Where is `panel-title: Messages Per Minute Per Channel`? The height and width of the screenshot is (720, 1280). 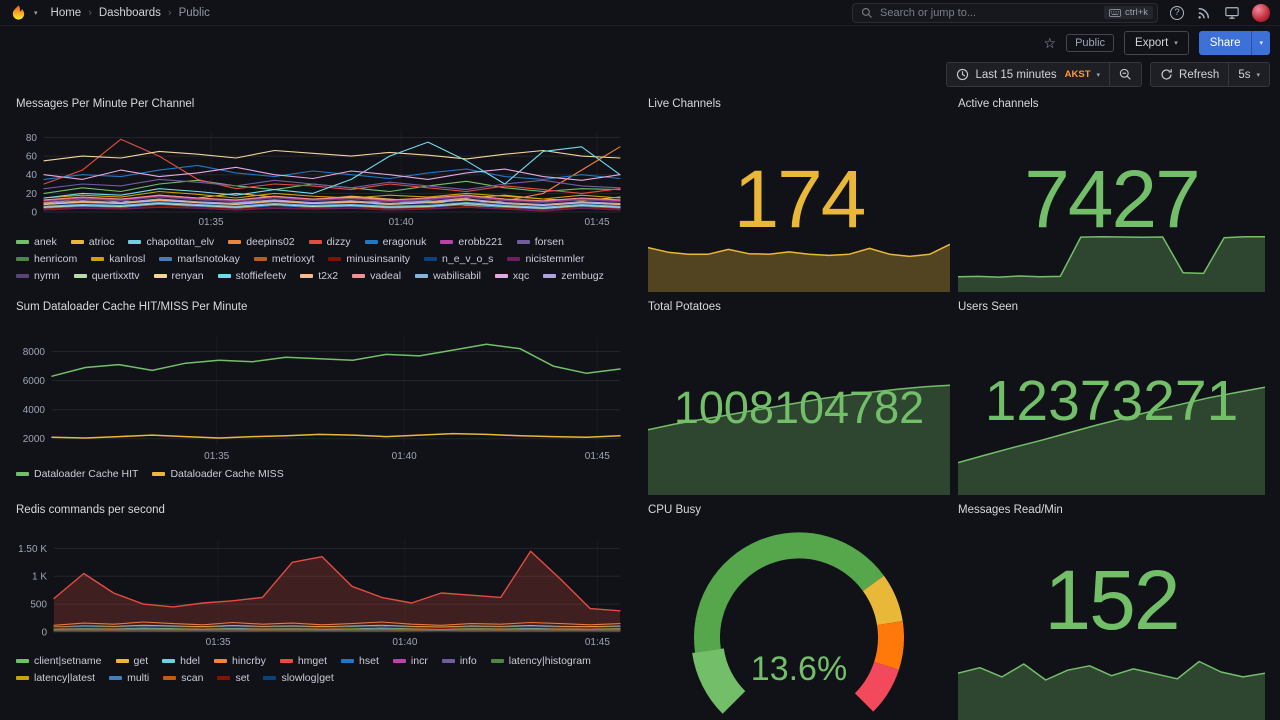 panel-title: Messages Per Minute Per Channel is located at coordinates (105, 104).